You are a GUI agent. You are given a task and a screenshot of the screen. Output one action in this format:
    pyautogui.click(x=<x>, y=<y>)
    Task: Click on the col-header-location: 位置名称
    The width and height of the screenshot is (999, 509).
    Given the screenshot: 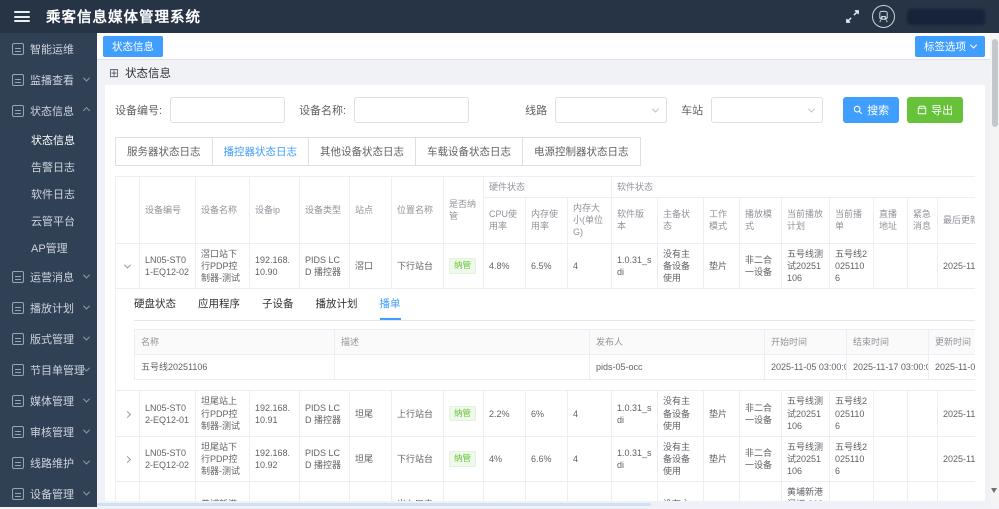 What is the action you would take?
    pyautogui.click(x=418, y=210)
    